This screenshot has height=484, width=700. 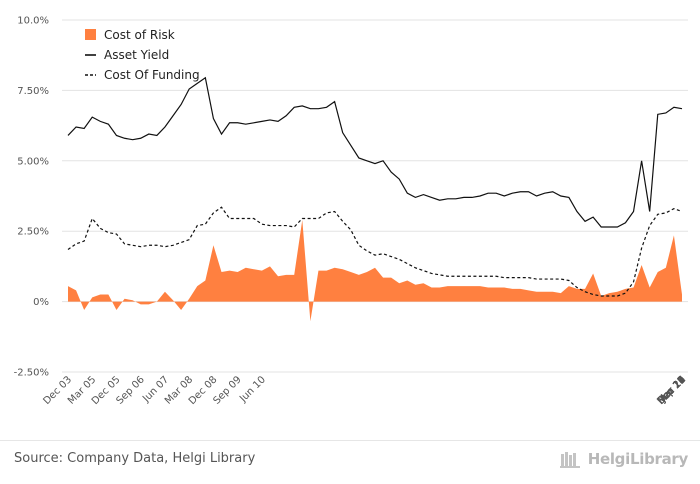 What do you see at coordinates (33, 232) in the screenshot?
I see `y-tick-label: 2.50%` at bounding box center [33, 232].